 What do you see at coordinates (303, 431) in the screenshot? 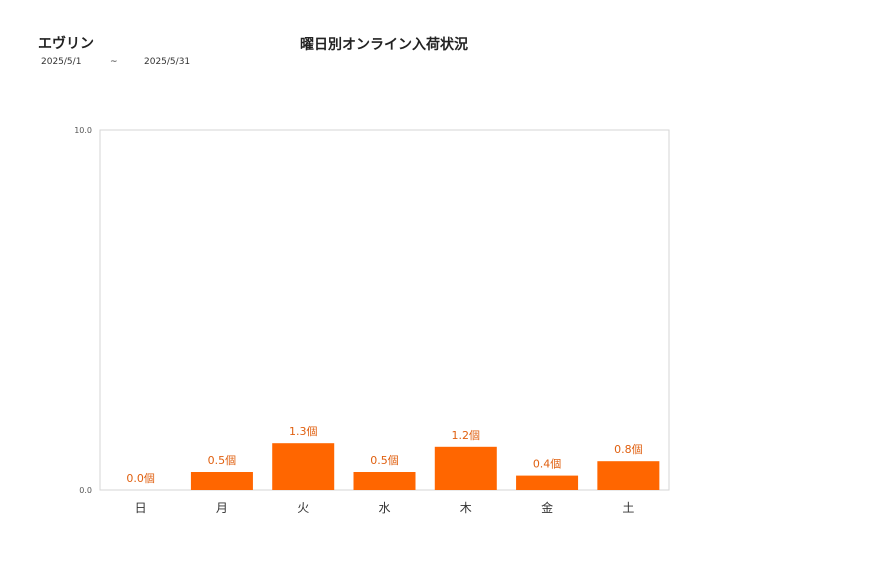
I see `bar-value-label: 1.3個` at bounding box center [303, 431].